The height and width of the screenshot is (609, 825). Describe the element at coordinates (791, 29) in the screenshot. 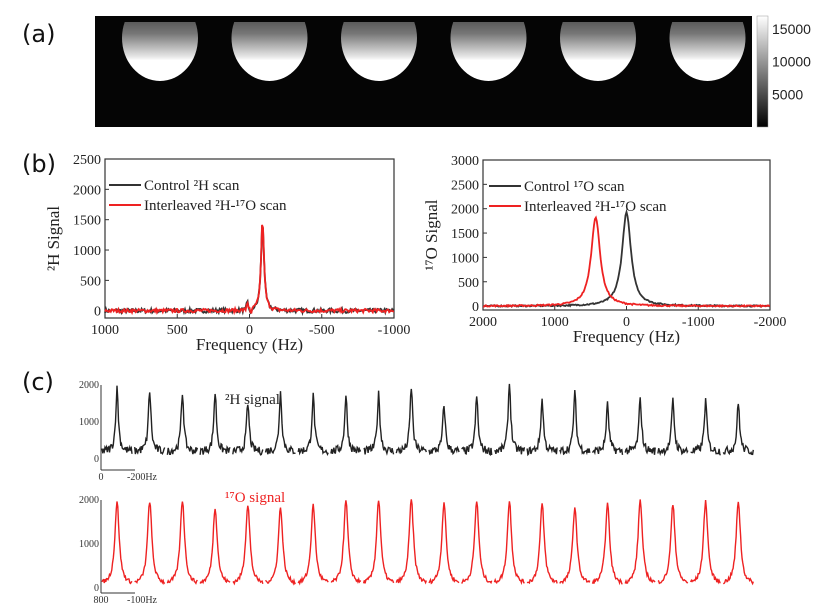

I see `colorbar-tick-label: 15000` at that location.